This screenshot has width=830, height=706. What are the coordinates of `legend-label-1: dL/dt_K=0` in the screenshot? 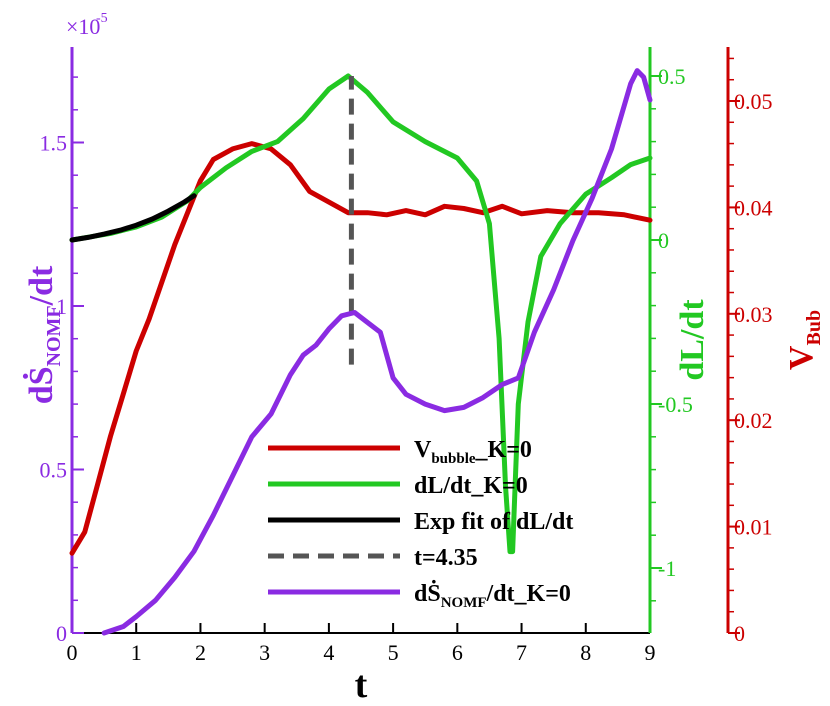 It's located at (471, 486).